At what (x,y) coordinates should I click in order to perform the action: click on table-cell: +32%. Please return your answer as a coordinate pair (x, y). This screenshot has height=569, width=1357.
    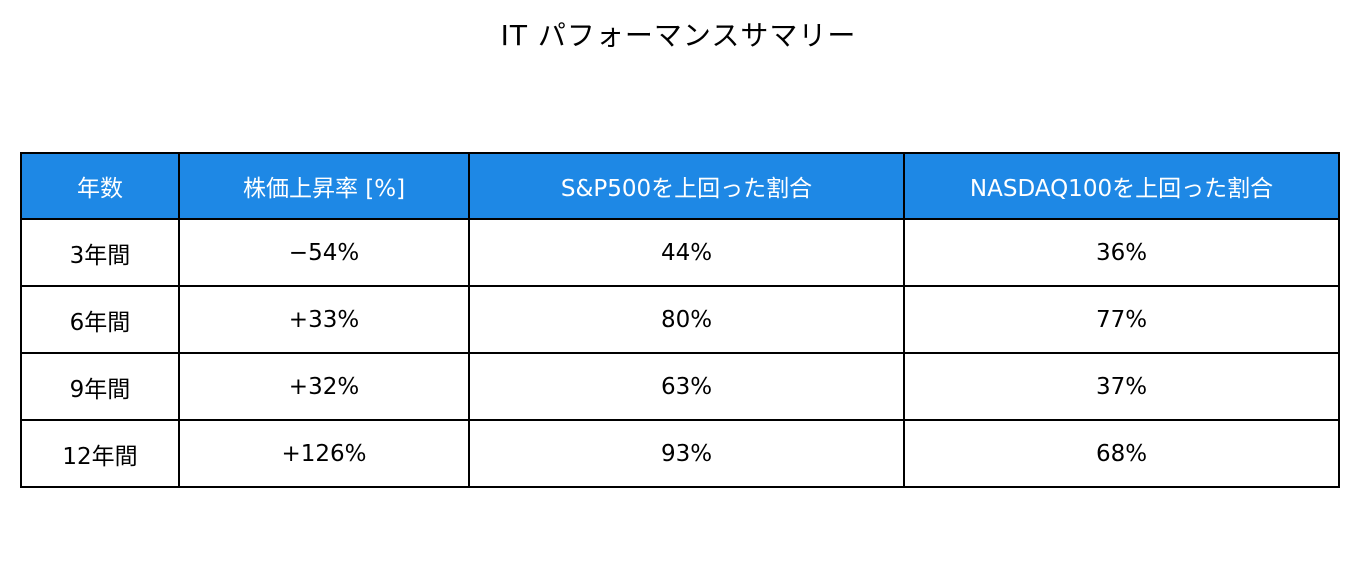
    Looking at the image, I should click on (324, 386).